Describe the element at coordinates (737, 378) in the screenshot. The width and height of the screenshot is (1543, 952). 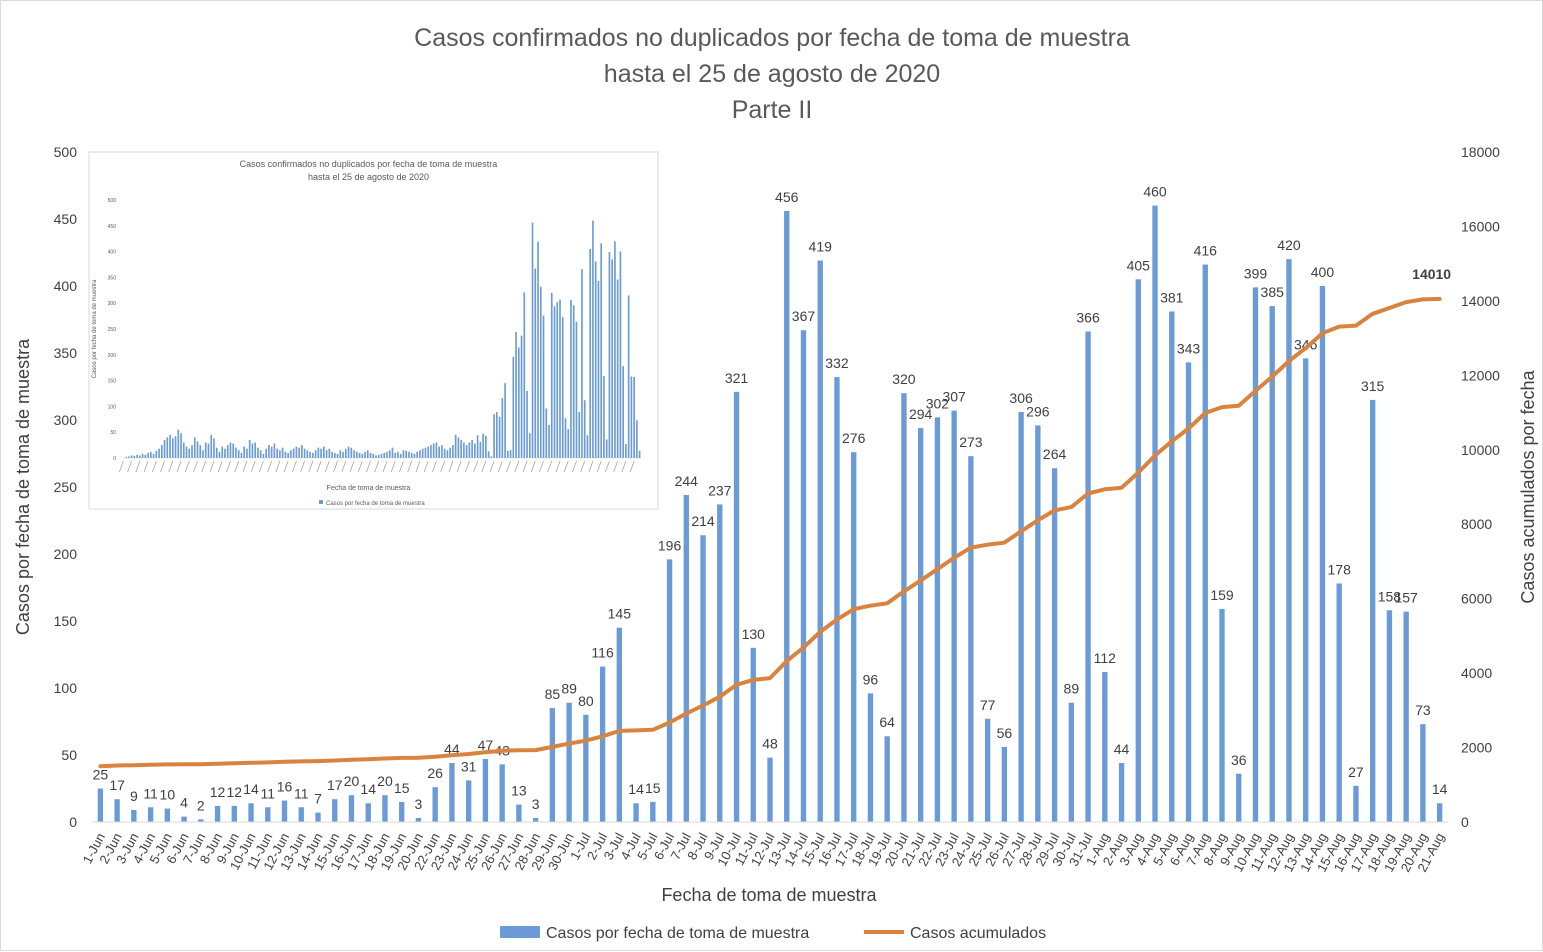
I see `bar-data-label: 321` at that location.